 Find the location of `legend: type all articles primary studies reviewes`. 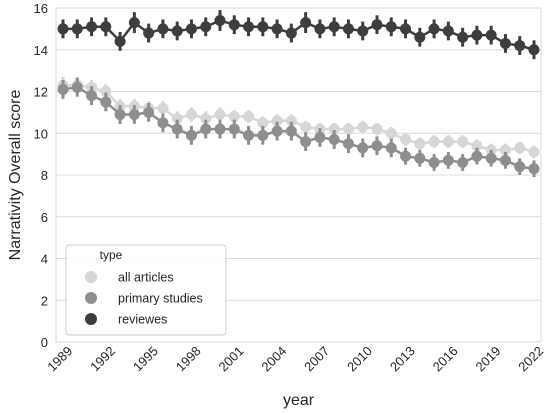

legend: type all articles primary studies reviewes is located at coordinates (146, 290).